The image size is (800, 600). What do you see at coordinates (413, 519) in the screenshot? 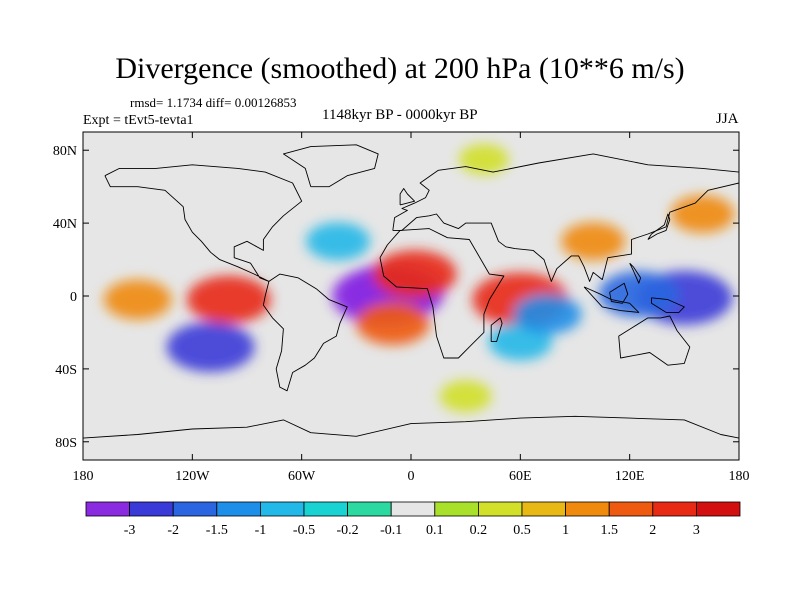
I see `colorbar: -3 -2 -1.5 -1 -0.5 -0.2 -0.1 0.1 0.2 0.5 1 1.5 2 3` at bounding box center [413, 519].